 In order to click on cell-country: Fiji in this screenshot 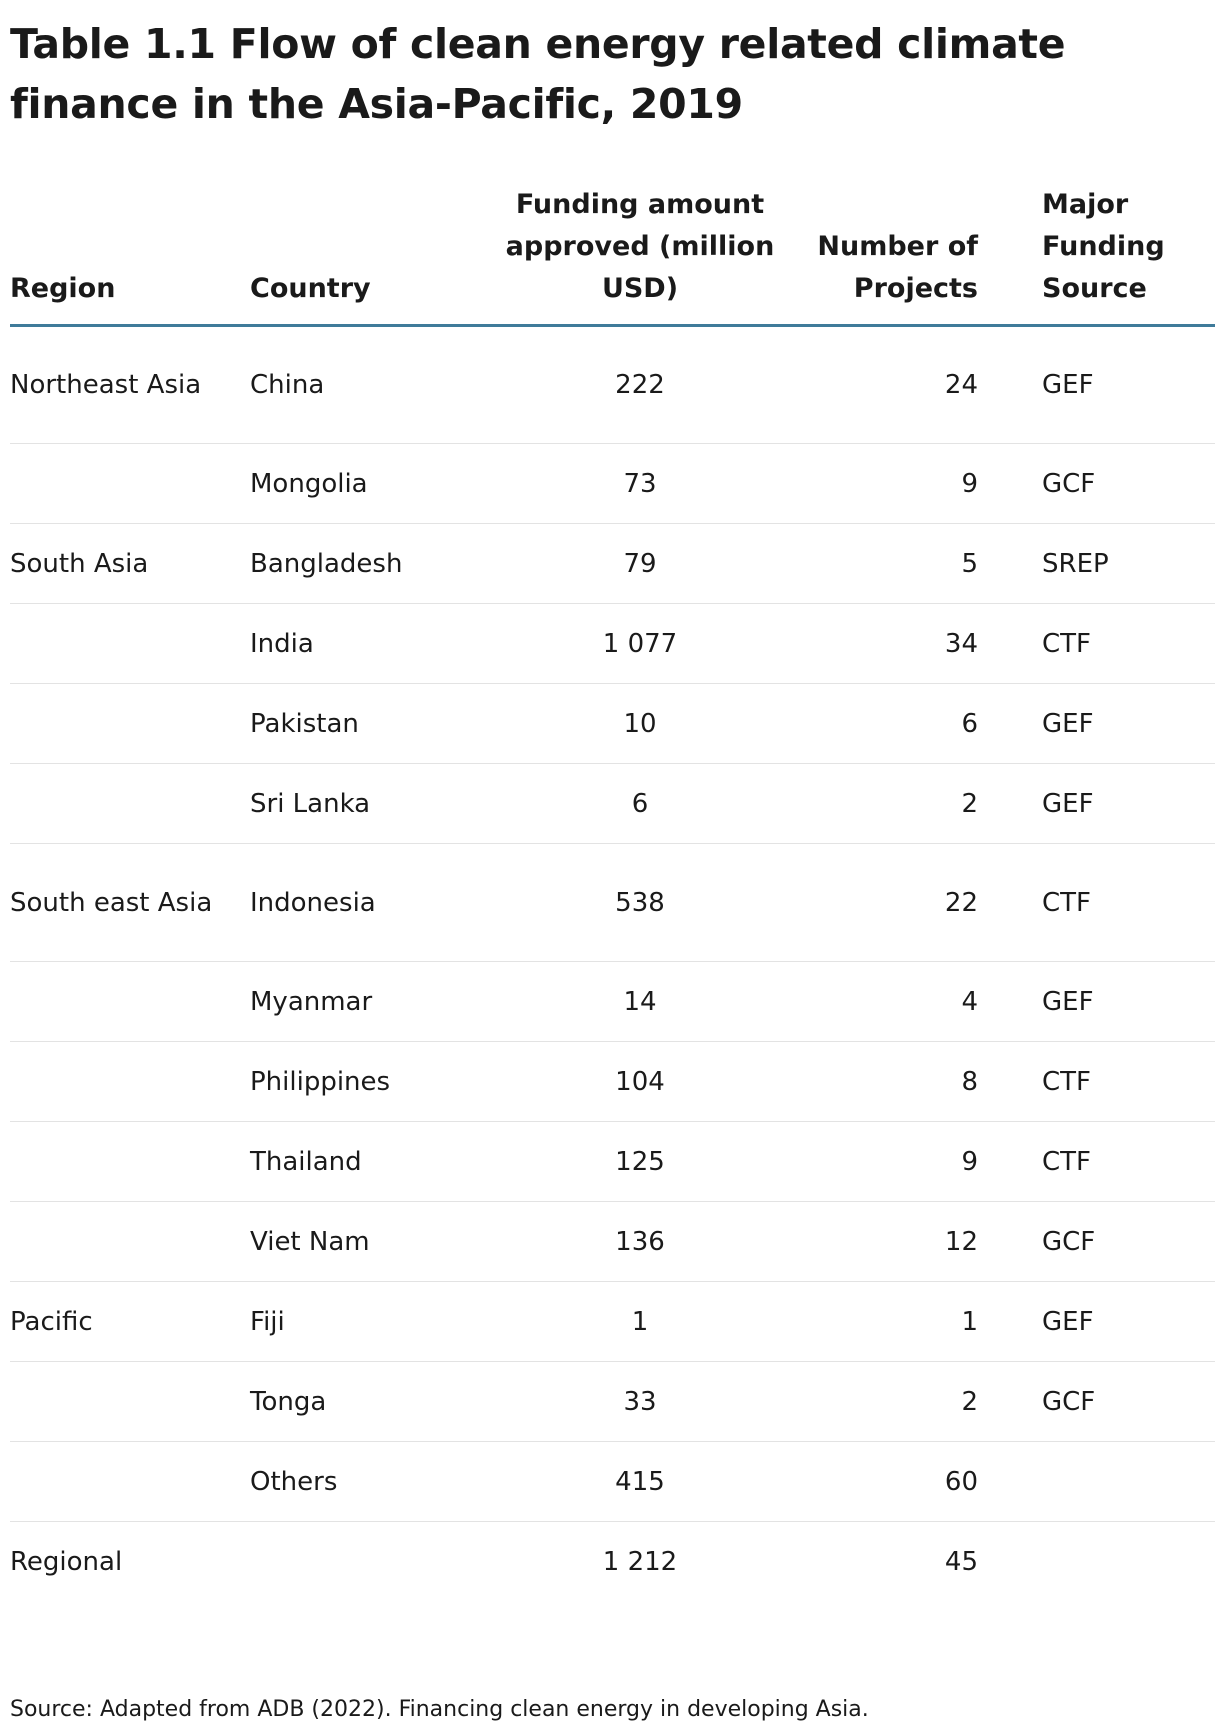, I will do `click(370, 1321)`.